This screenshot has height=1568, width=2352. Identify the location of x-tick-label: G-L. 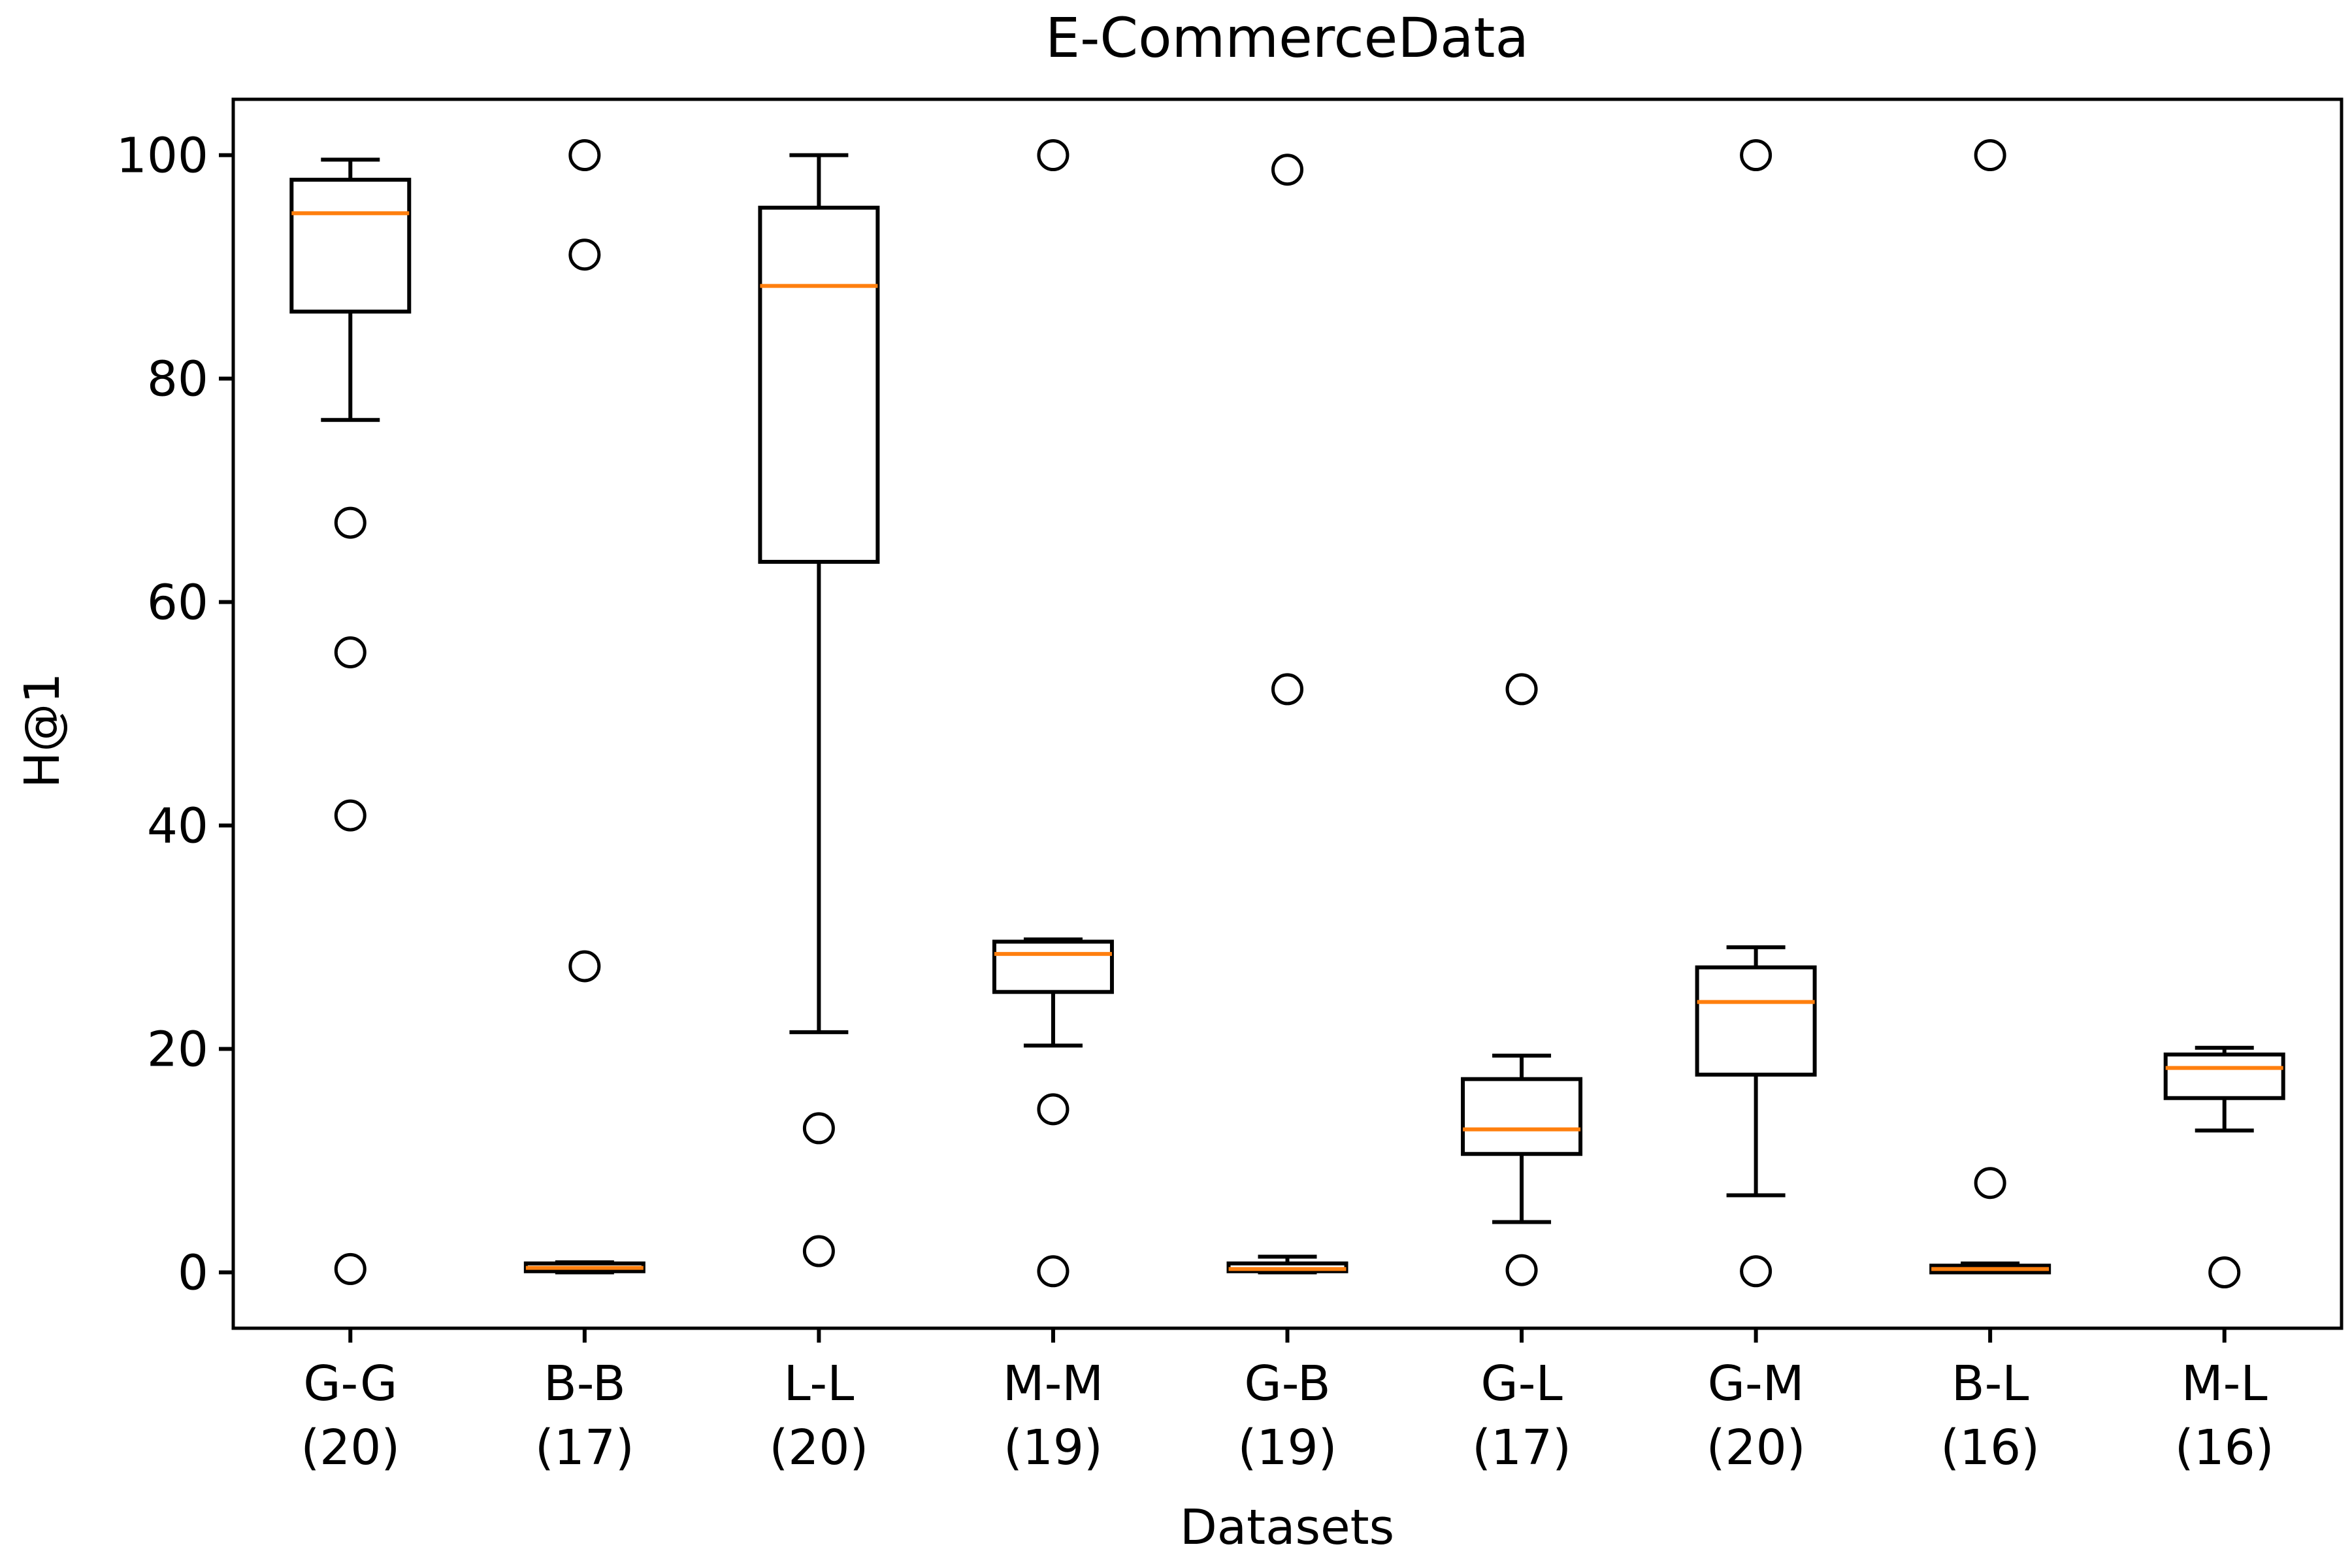
(1521, 1384).